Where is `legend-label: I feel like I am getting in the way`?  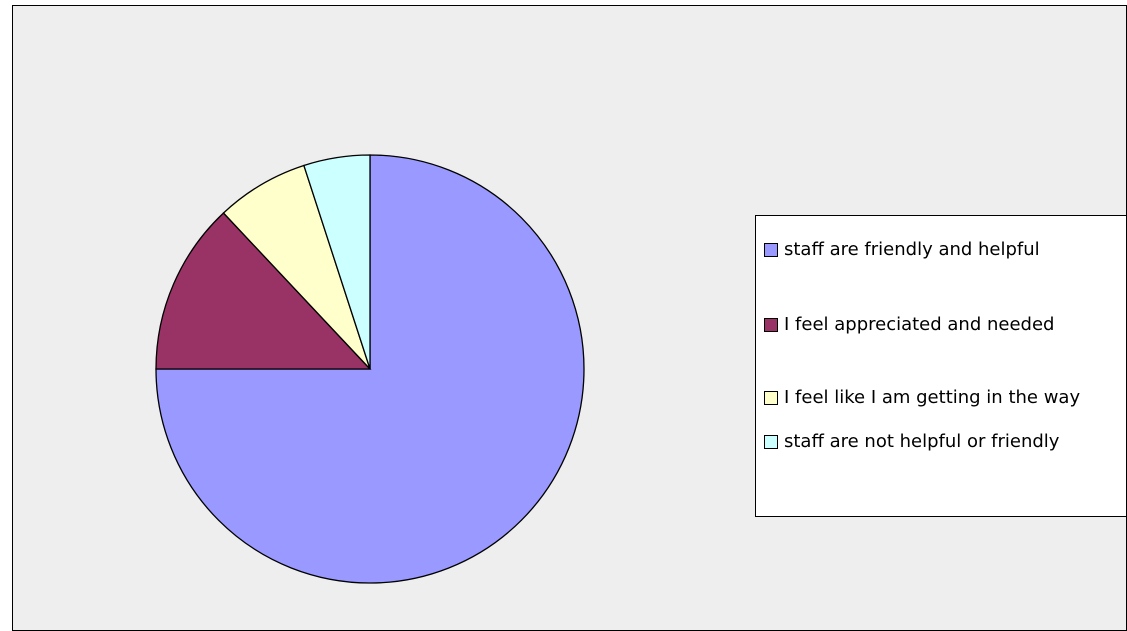
legend-label: I feel like I am getting in the way is located at coordinates (932, 397).